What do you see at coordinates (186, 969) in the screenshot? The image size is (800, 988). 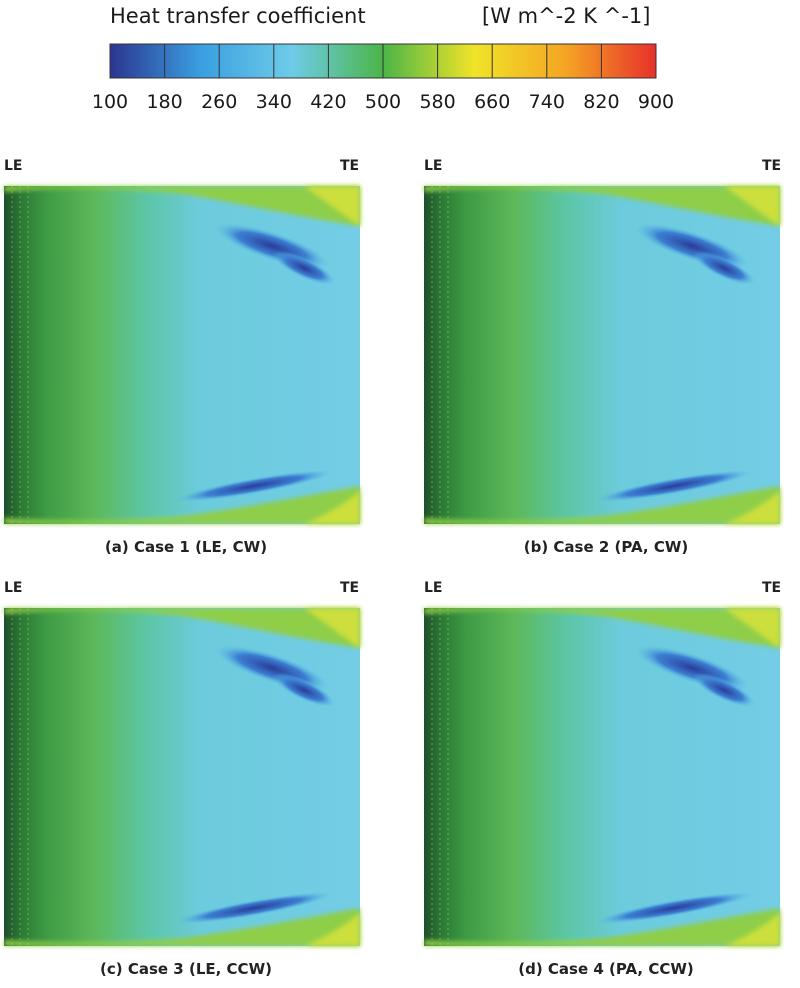 I see `caption-c: (c) Case 3 (LE, CCW)` at bounding box center [186, 969].